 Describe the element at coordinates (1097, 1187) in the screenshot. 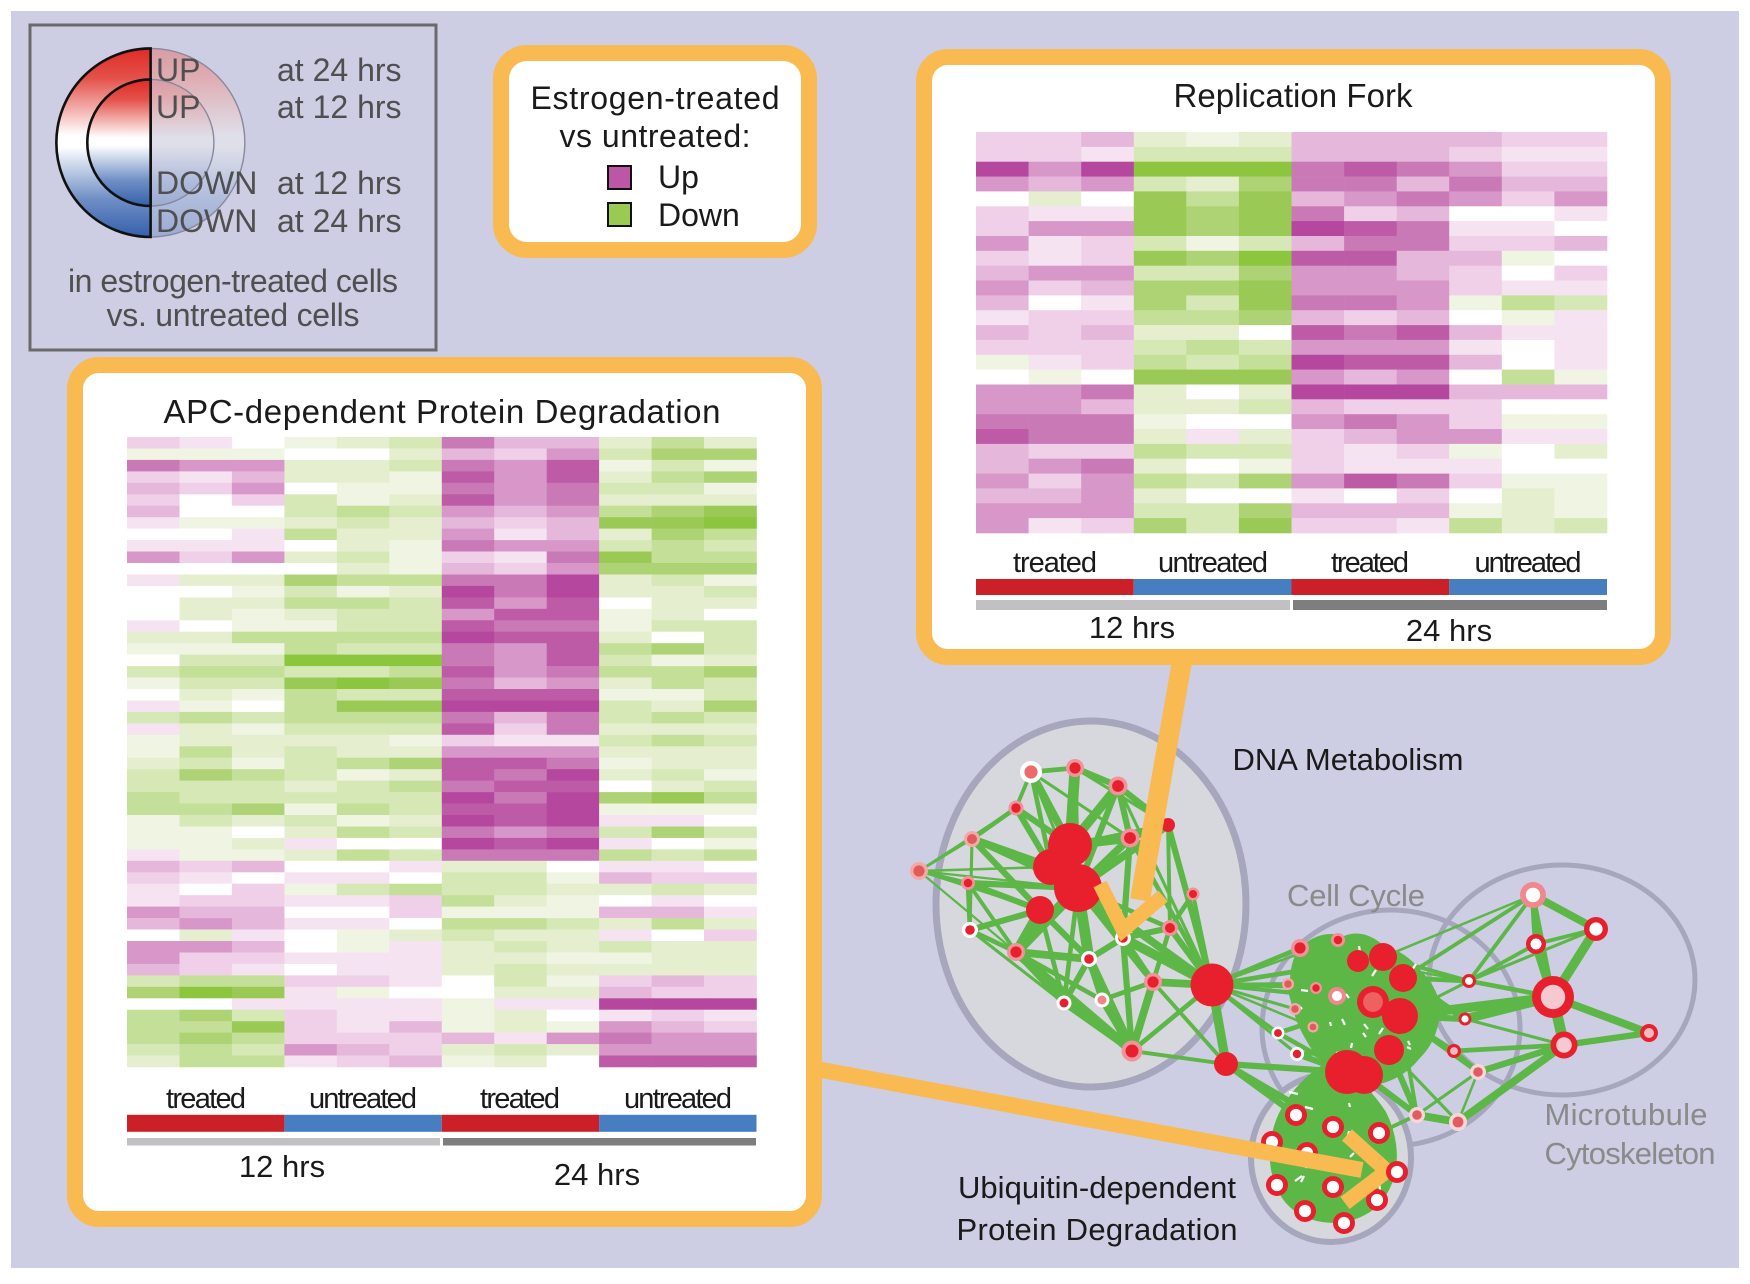

I see `svg-text: Ubiquitin-dependent` at that location.